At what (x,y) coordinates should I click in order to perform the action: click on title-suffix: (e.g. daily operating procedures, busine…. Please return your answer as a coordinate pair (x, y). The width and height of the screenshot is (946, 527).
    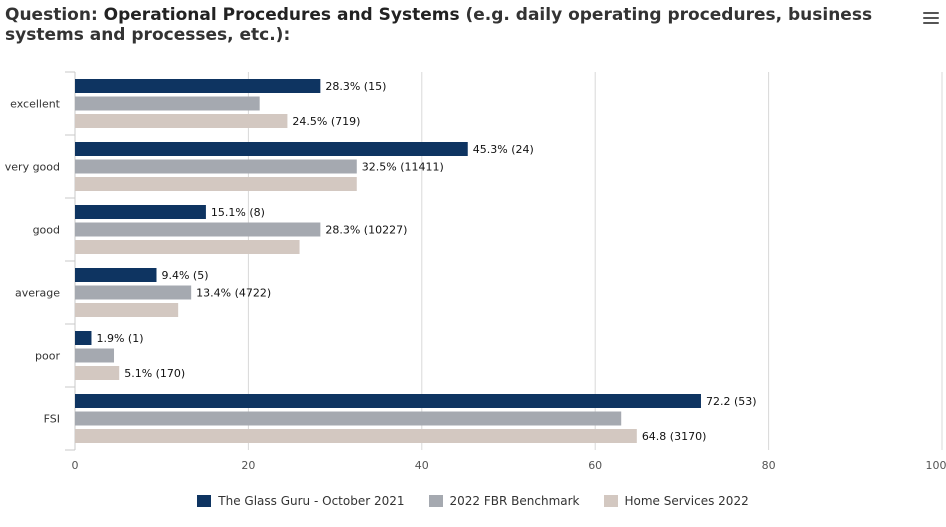
    Looking at the image, I should click on (439, 25).